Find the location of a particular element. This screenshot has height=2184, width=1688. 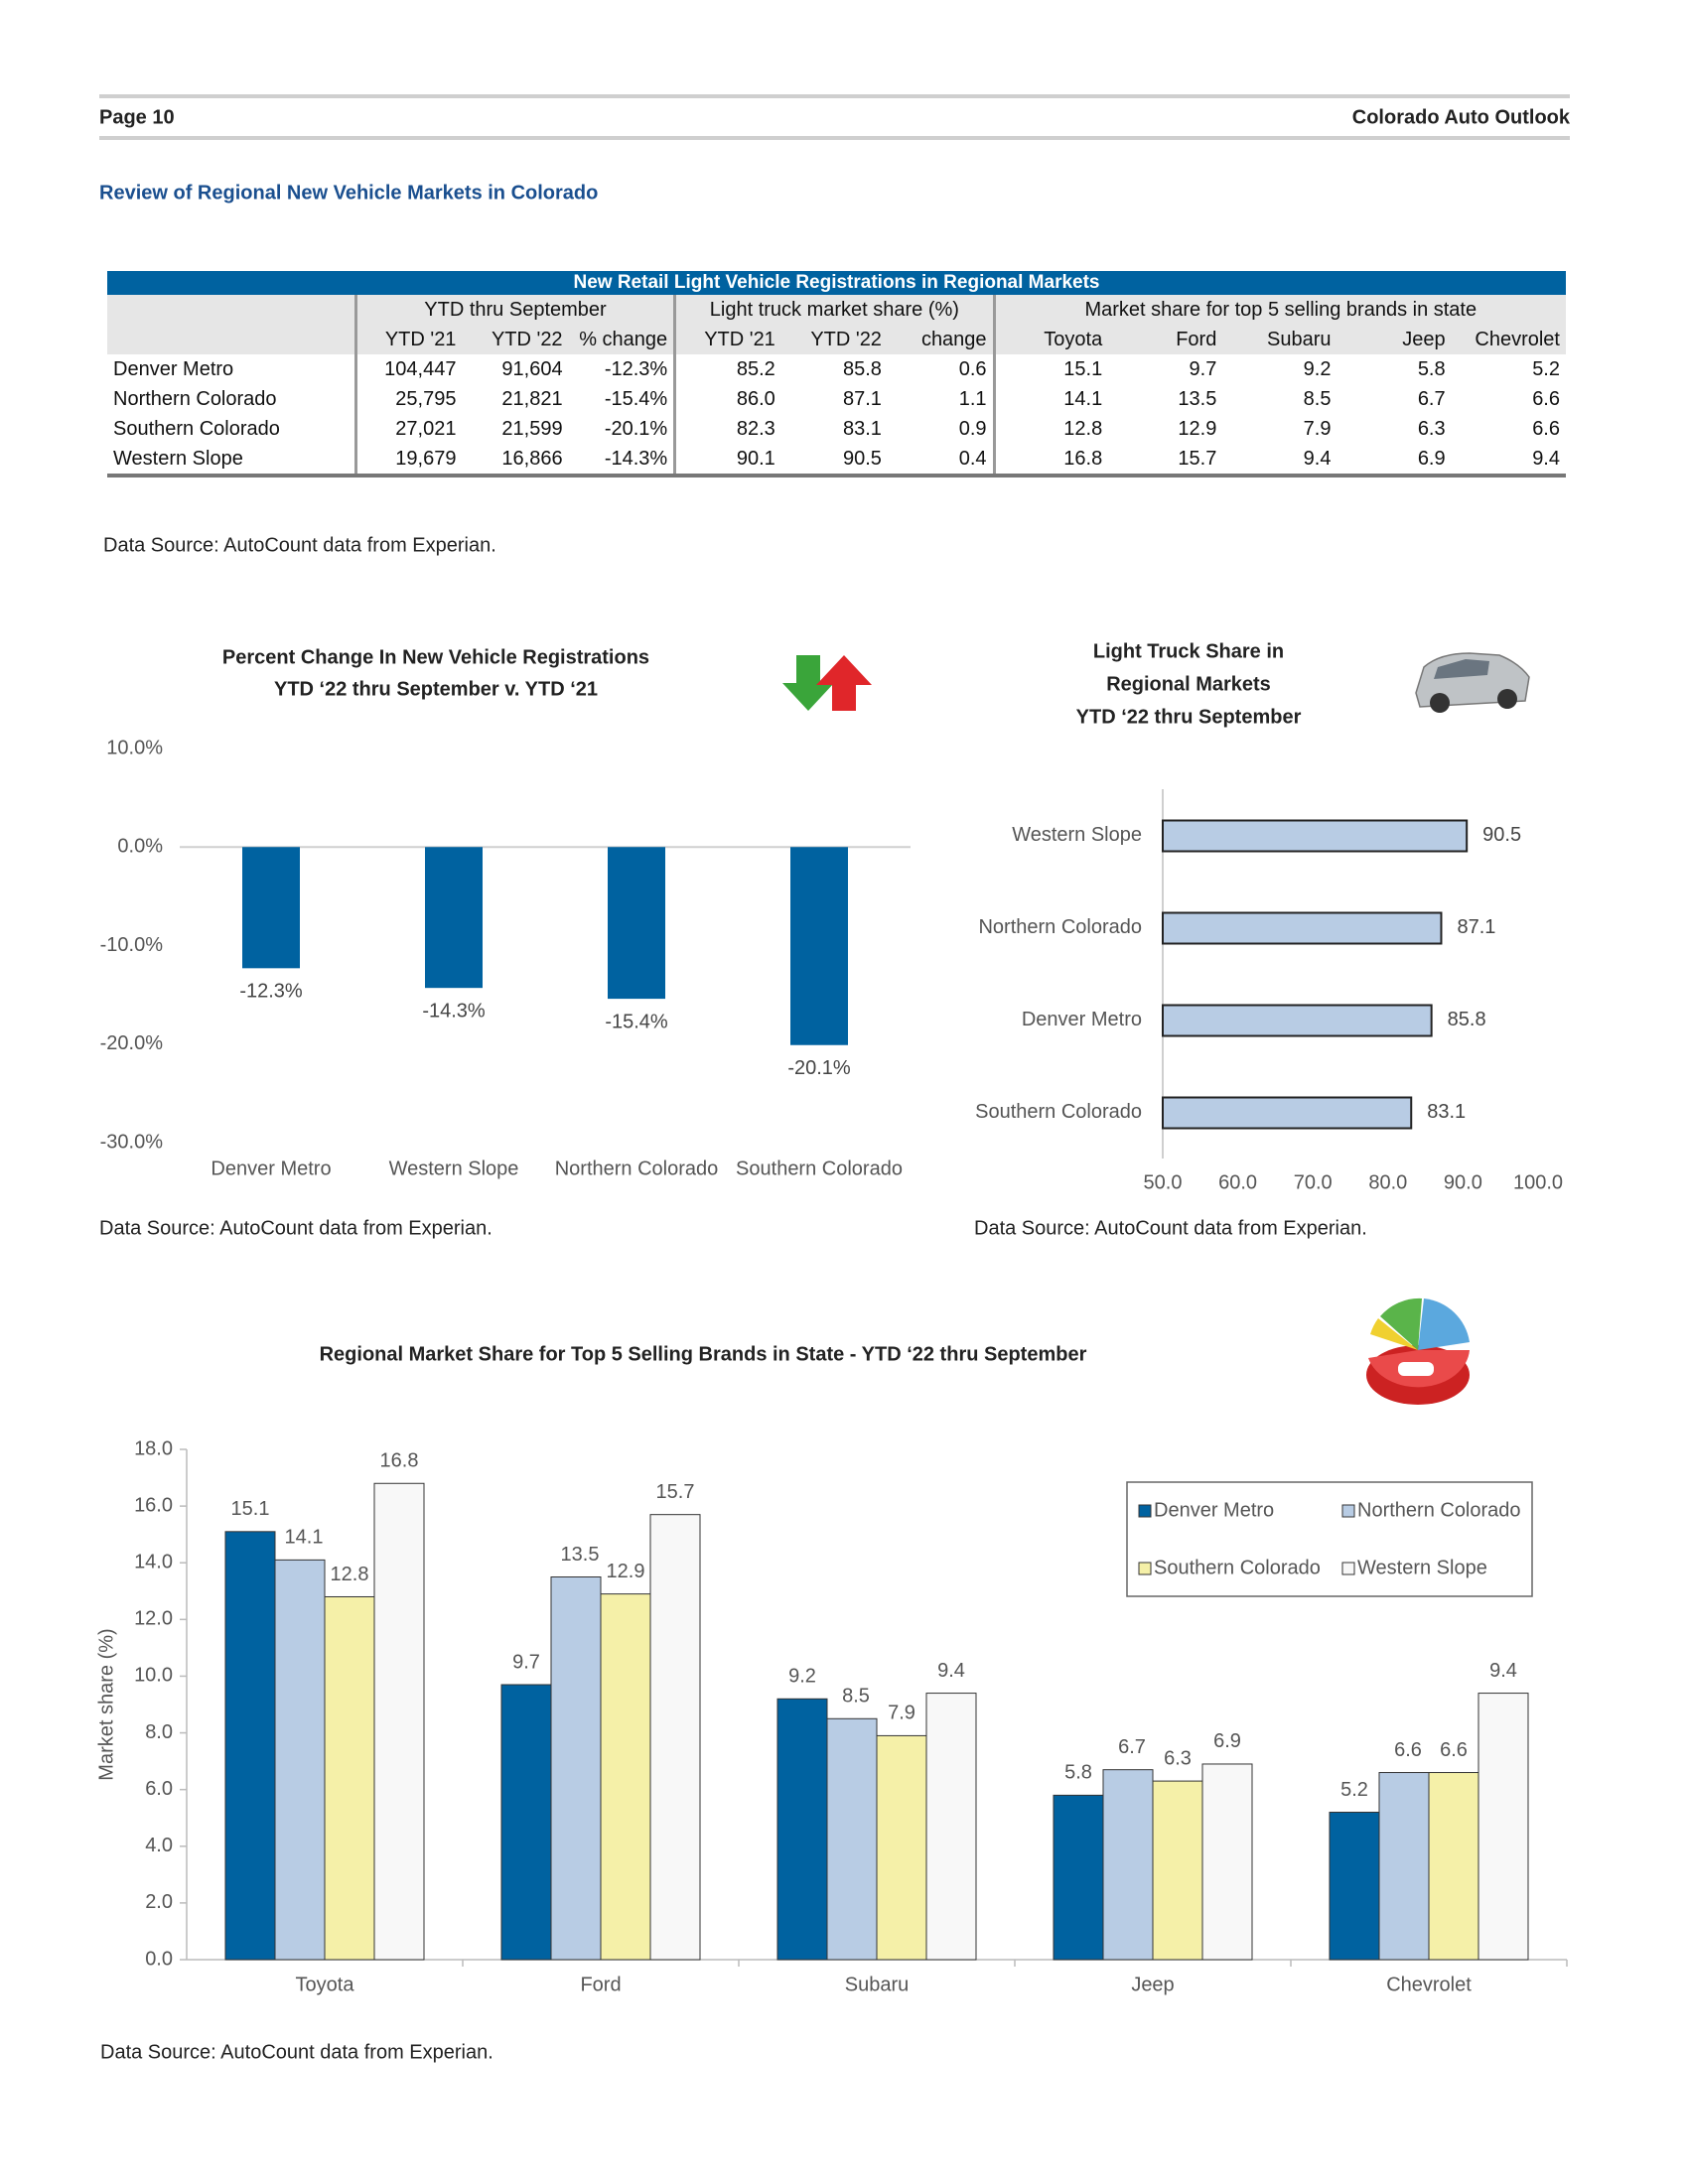

data-label: 15.7 is located at coordinates (675, 1492).